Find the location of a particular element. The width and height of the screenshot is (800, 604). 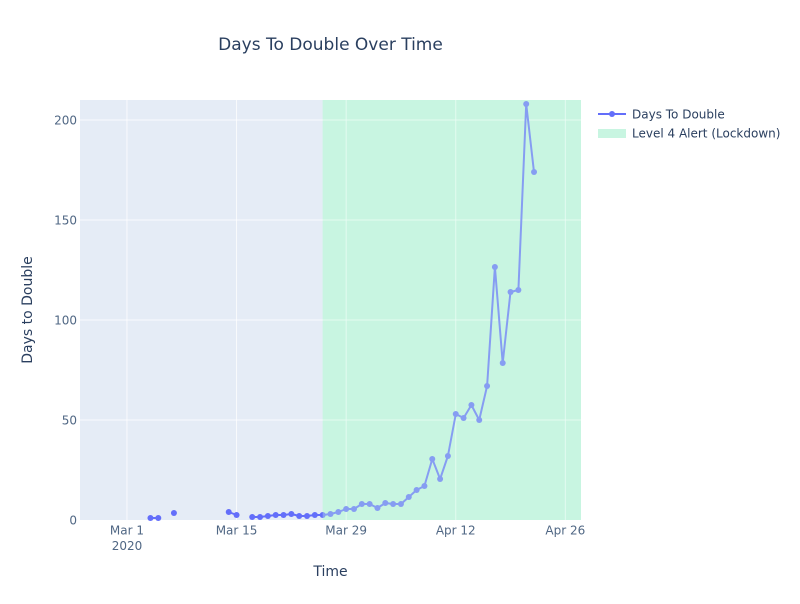

legend-series-marker is located at coordinates (612, 114).